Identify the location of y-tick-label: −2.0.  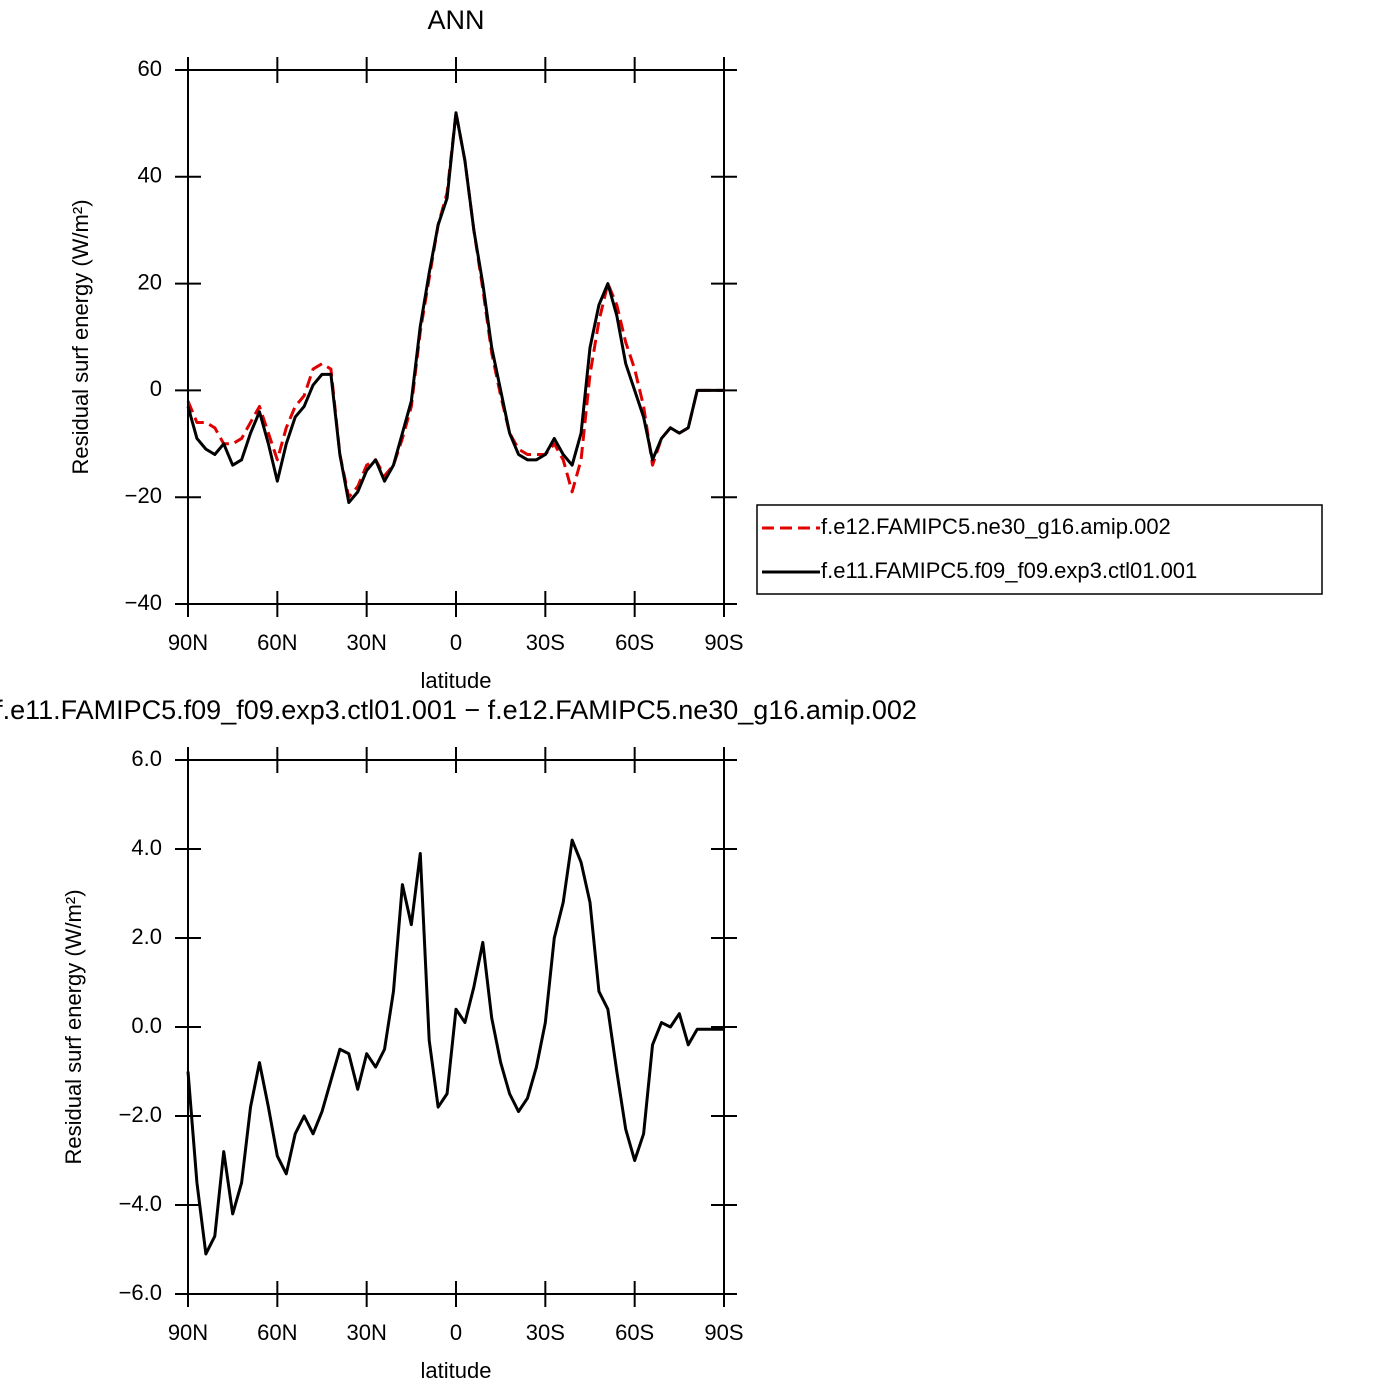
(140, 1114).